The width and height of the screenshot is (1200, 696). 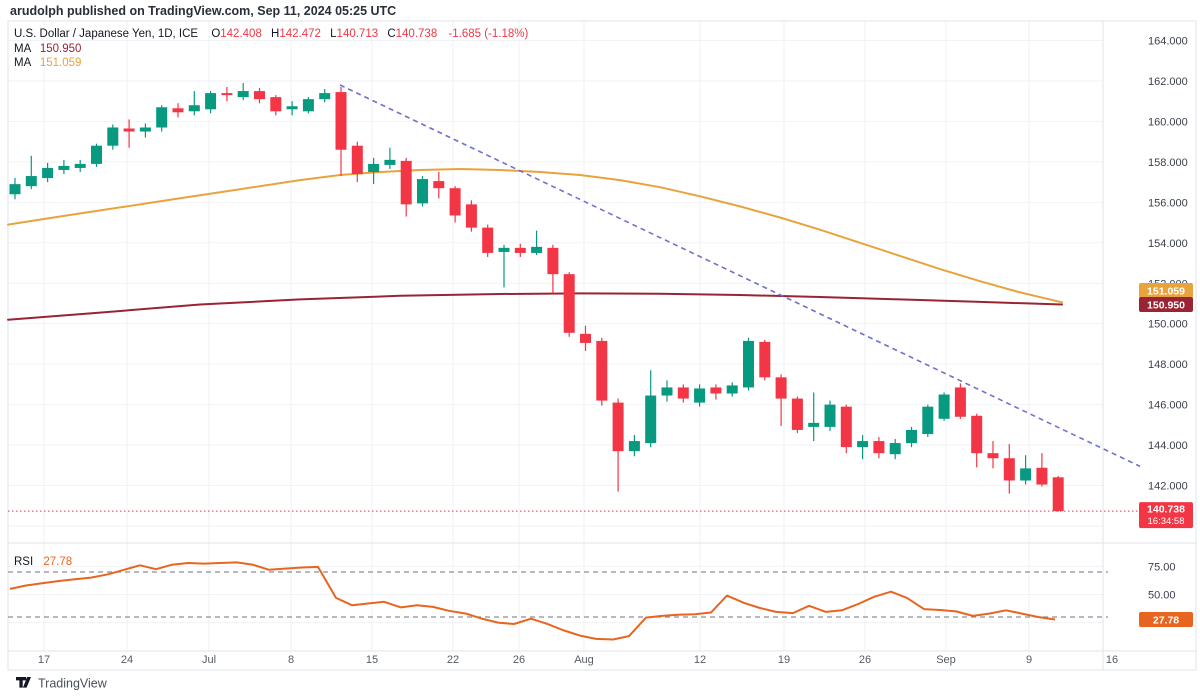 What do you see at coordinates (106, 34) in the screenshot?
I see `symbol-title: U.S. Dollar / Japanese Yen, 1D, ICE` at bounding box center [106, 34].